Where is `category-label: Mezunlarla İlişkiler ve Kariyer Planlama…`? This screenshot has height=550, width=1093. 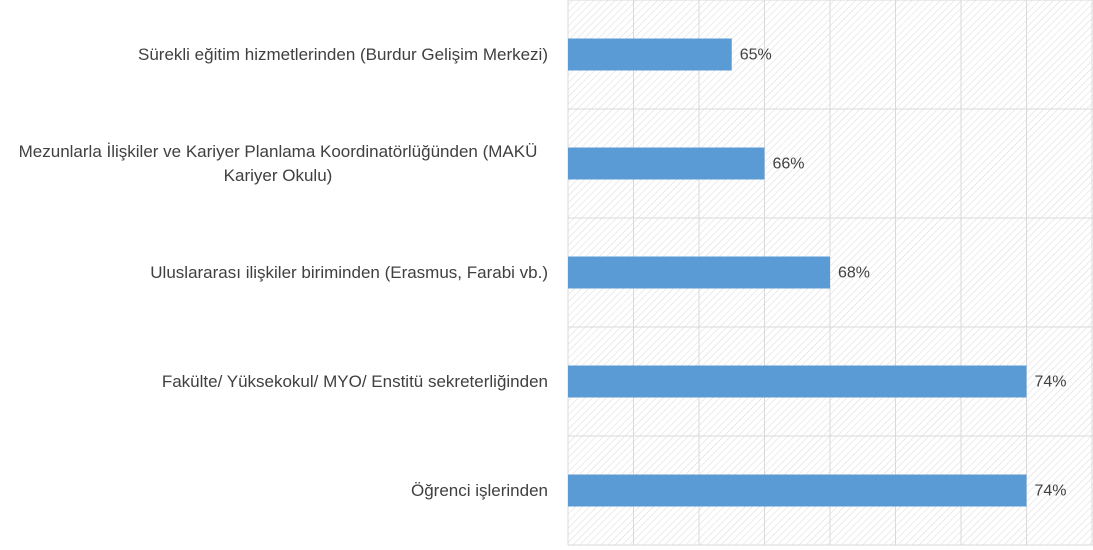
category-label: Mezunlarla İlişkiler ve Kariyer Planlama… is located at coordinates (278, 163).